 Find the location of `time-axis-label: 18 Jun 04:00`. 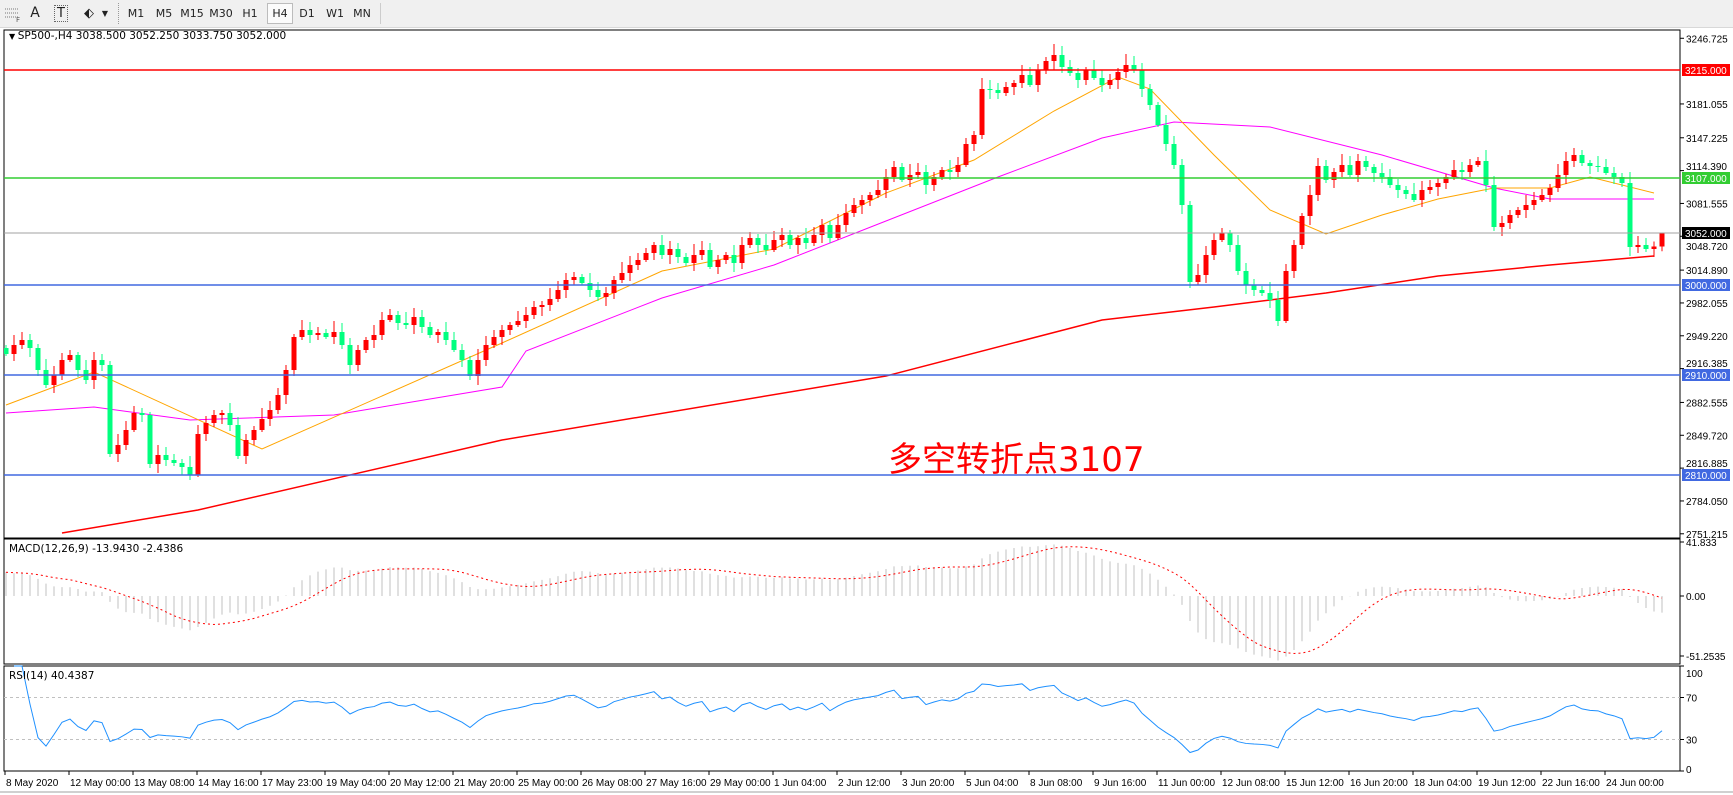

time-axis-label: 18 Jun 04:00 is located at coordinates (1443, 783).